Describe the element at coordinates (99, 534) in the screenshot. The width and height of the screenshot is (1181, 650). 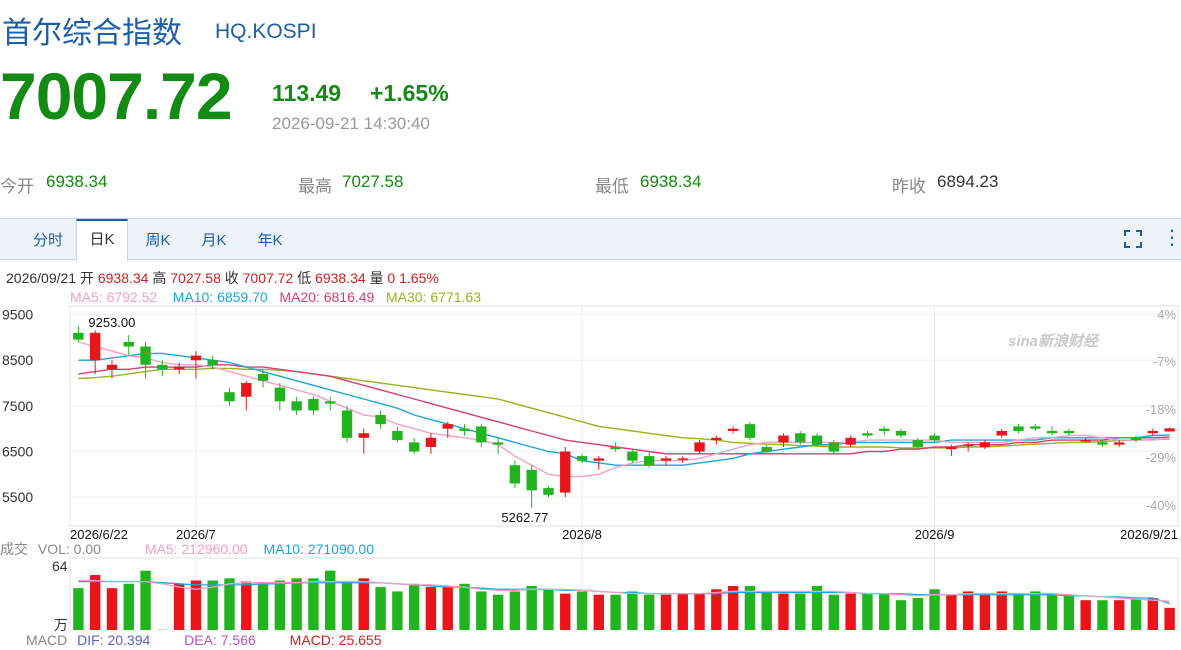
I see `x-tick-label: 2026/6/22` at that location.